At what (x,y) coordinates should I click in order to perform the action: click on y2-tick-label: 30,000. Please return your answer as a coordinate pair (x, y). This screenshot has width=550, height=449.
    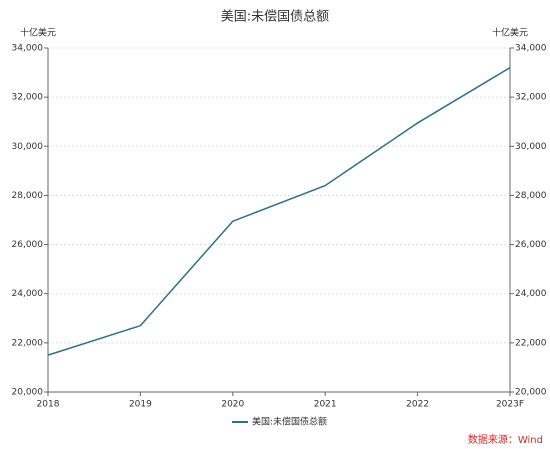
    Looking at the image, I should click on (531, 147).